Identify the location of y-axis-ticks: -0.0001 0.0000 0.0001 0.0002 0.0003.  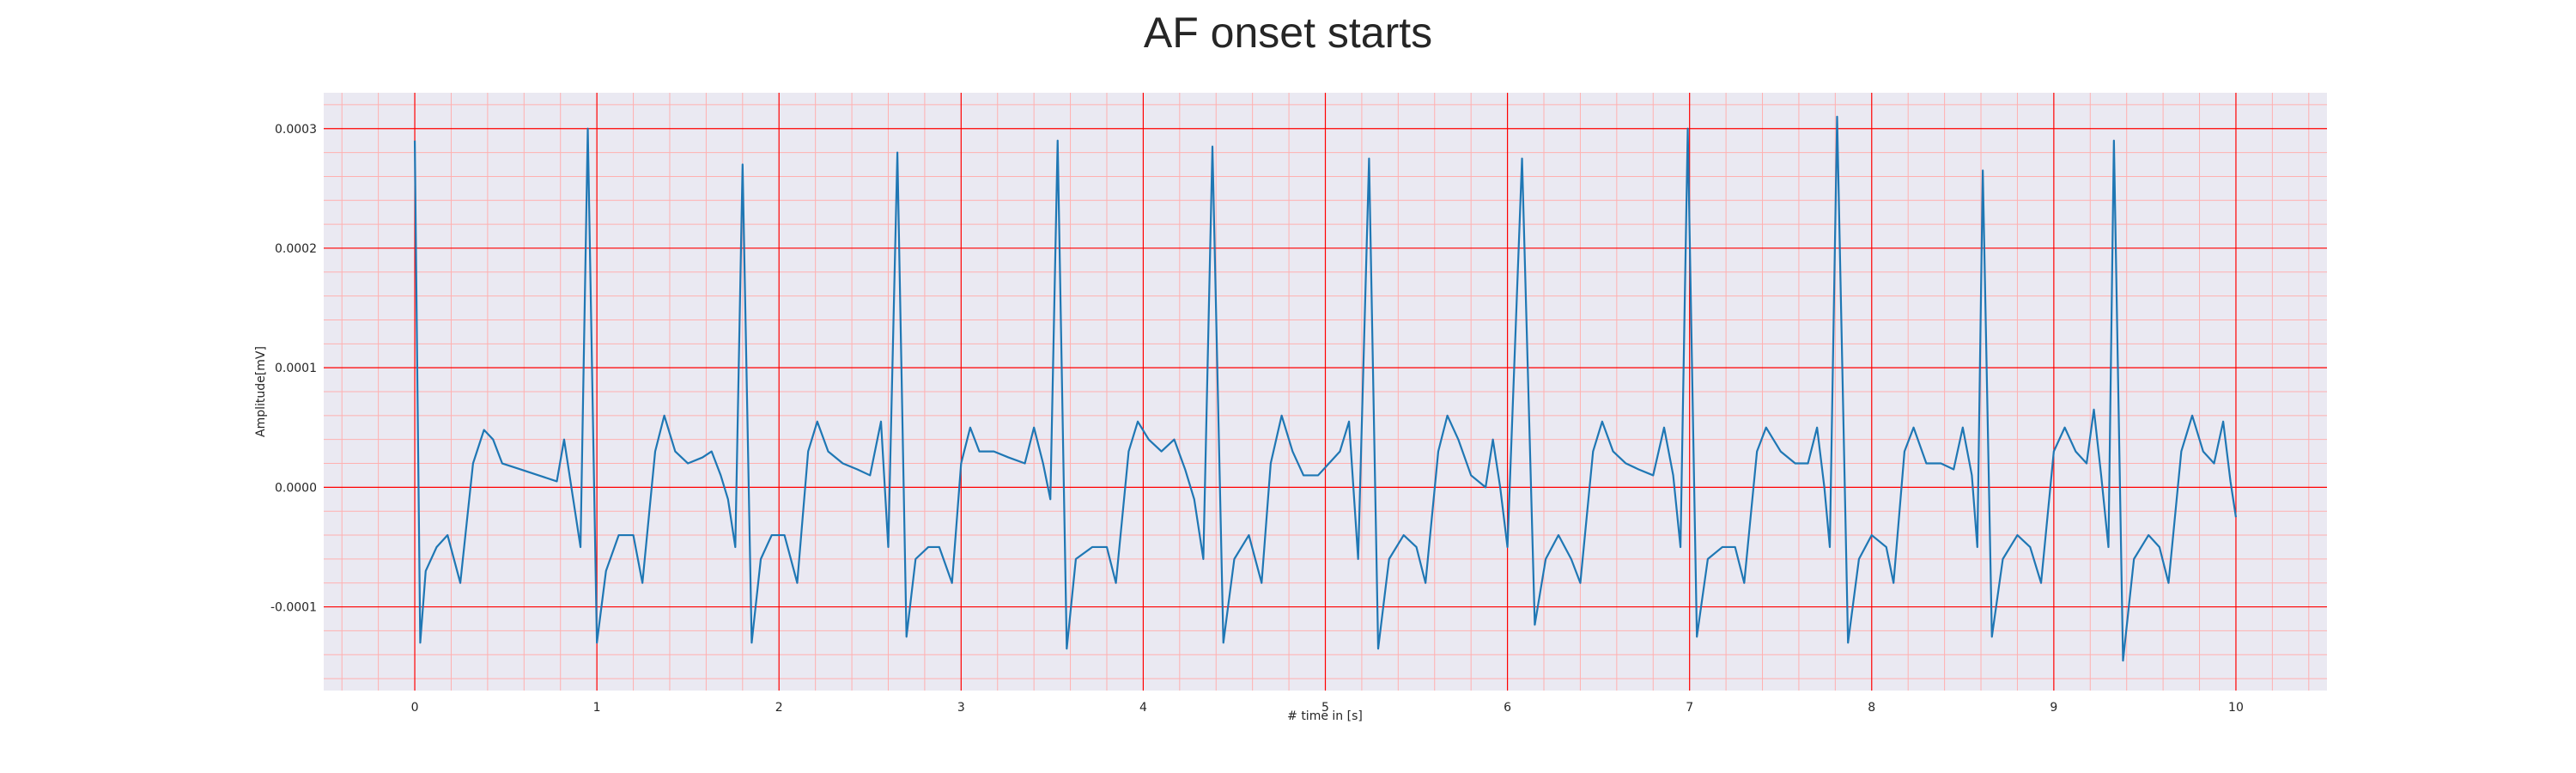
(293, 369).